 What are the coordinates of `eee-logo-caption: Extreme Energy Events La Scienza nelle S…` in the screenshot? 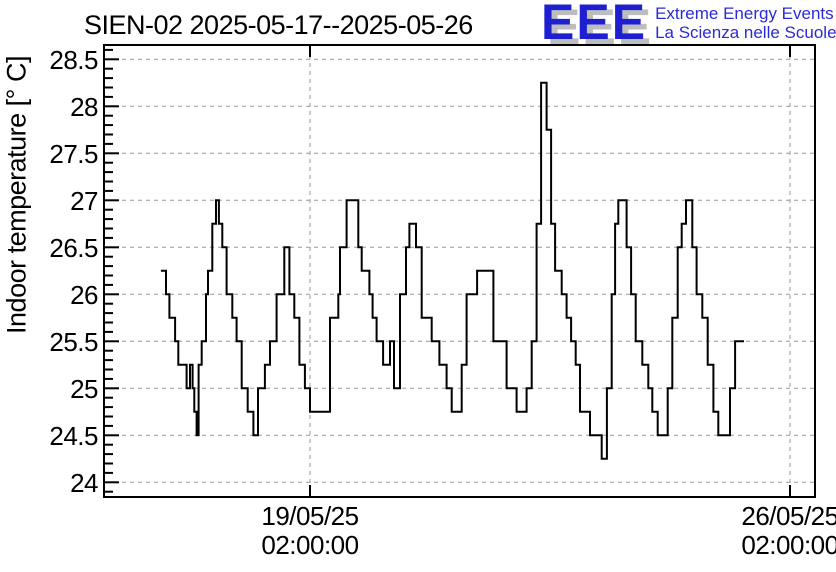 It's located at (745, 23).